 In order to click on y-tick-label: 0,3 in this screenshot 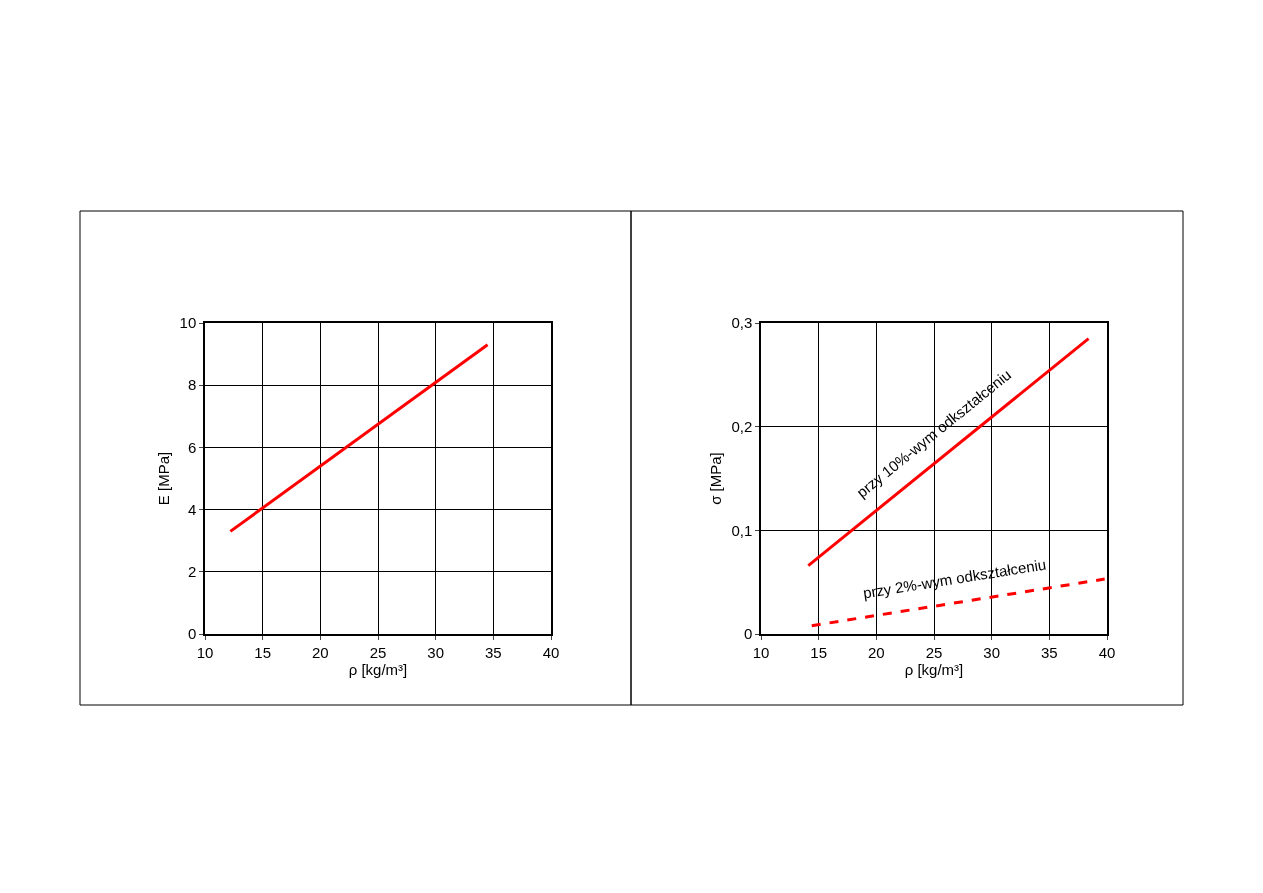, I will do `click(742, 323)`.